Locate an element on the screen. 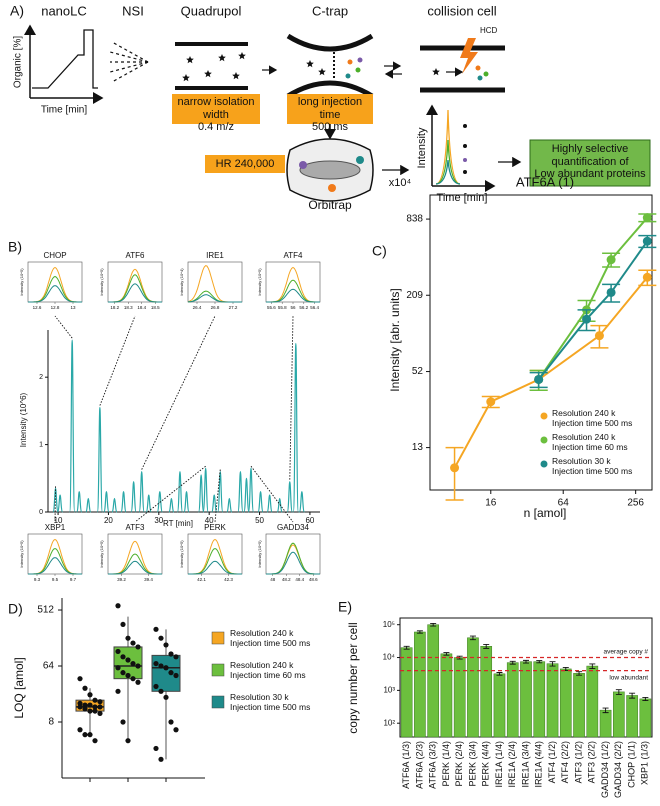  step-label: nanoLC is located at coordinates (64, 10).